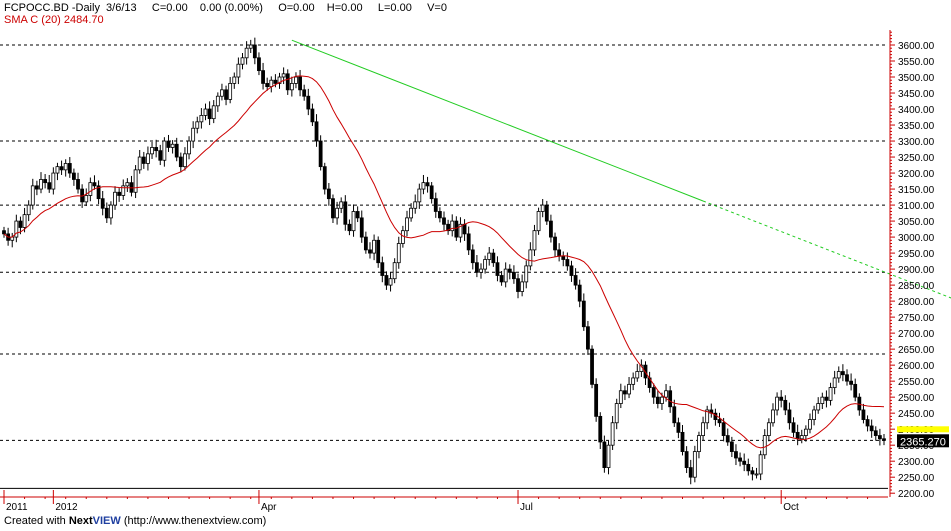 Image resolution: width=951 pixels, height=531 pixels. I want to click on y-tick-label: 2950.00, so click(916, 254).